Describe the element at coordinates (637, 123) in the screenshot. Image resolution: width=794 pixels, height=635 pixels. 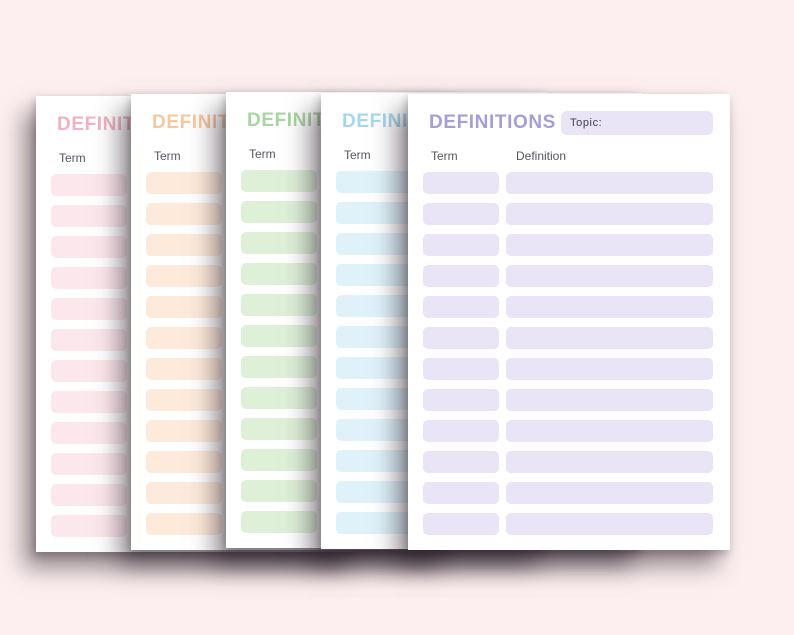
I see `topic-input-field: Topic:` at that location.